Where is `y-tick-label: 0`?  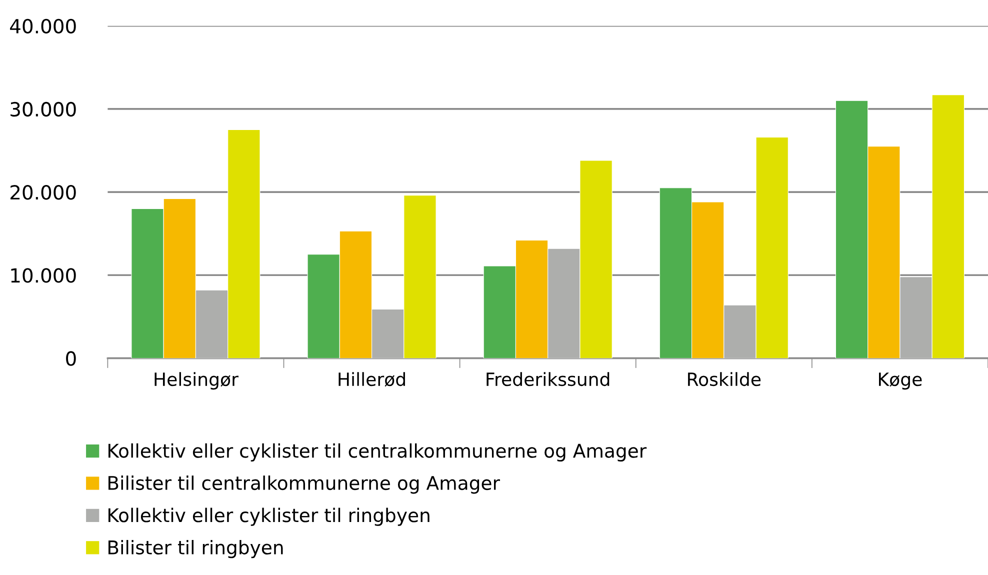
y-tick-label: 0 is located at coordinates (71, 358).